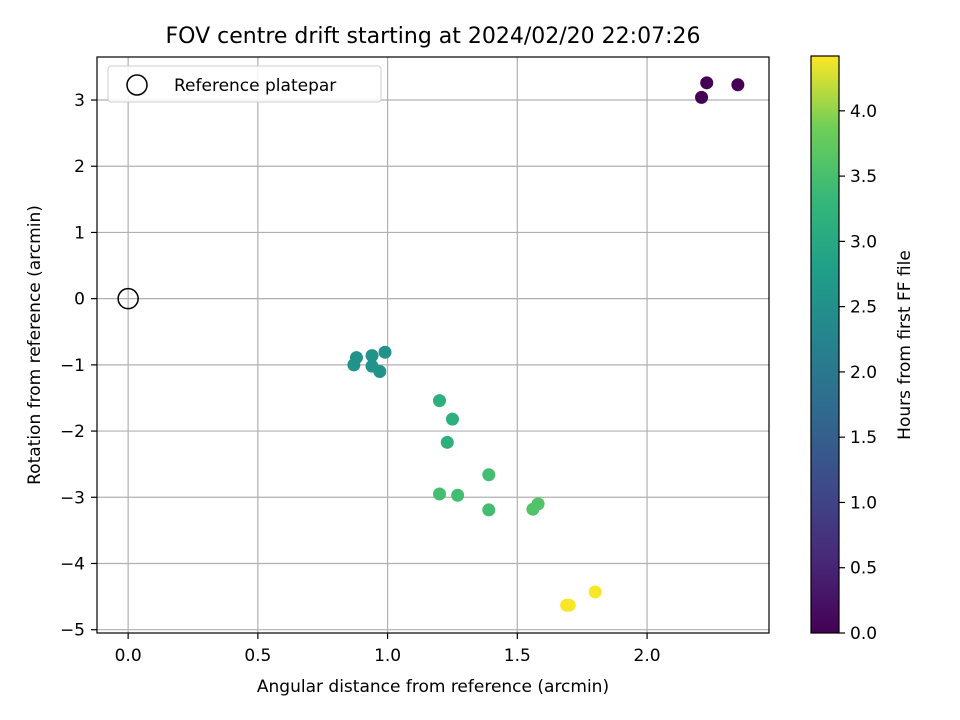 This screenshot has width=960, height=720. Describe the element at coordinates (72, 564) in the screenshot. I see `y-tick-label: −4` at that location.